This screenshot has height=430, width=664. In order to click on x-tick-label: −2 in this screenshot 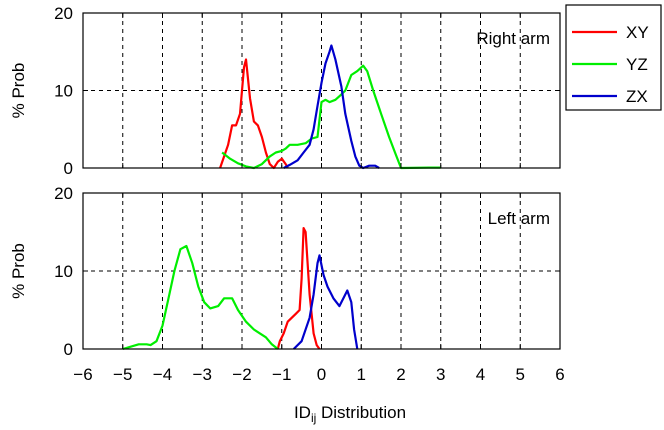, I will do `click(241, 374)`.